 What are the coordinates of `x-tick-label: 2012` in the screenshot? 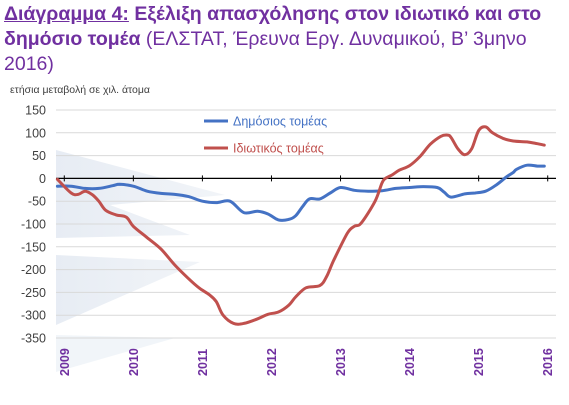 It's located at (272, 362).